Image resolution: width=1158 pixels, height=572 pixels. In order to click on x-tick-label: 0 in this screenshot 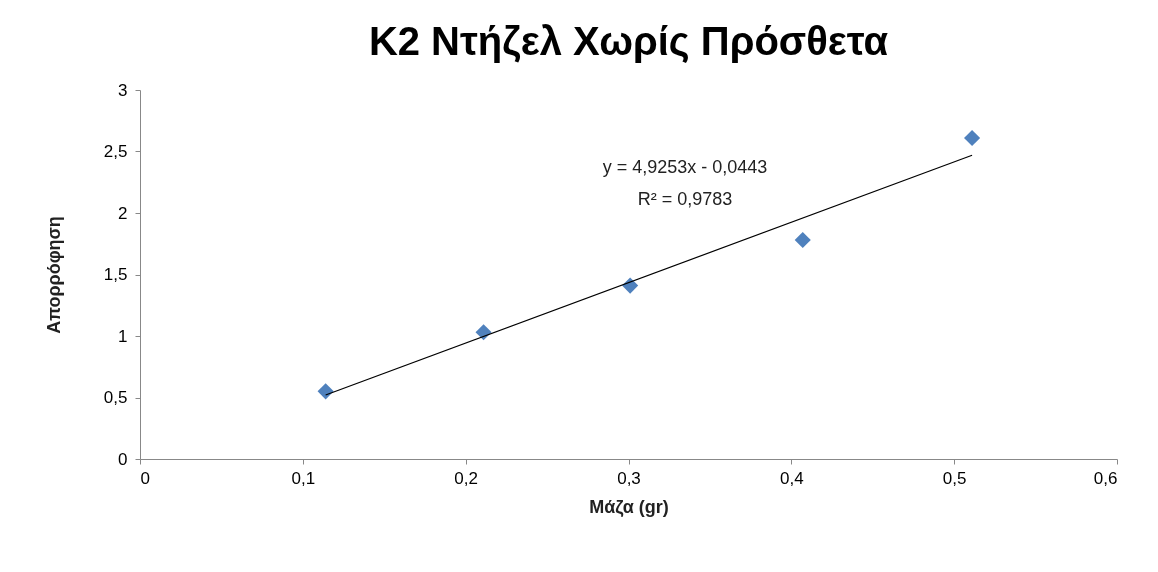, I will do `click(145, 478)`.